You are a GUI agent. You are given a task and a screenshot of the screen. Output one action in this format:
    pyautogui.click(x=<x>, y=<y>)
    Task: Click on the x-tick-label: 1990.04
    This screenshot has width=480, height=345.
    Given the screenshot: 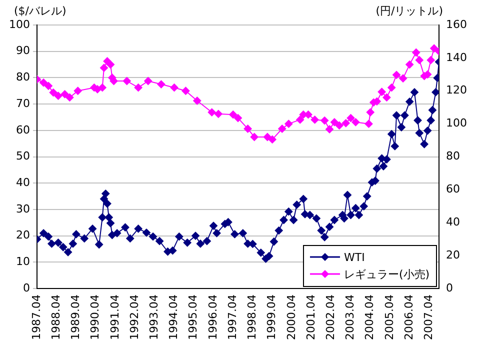 What is the action you would take?
    pyautogui.click(x=95, y=317)
    